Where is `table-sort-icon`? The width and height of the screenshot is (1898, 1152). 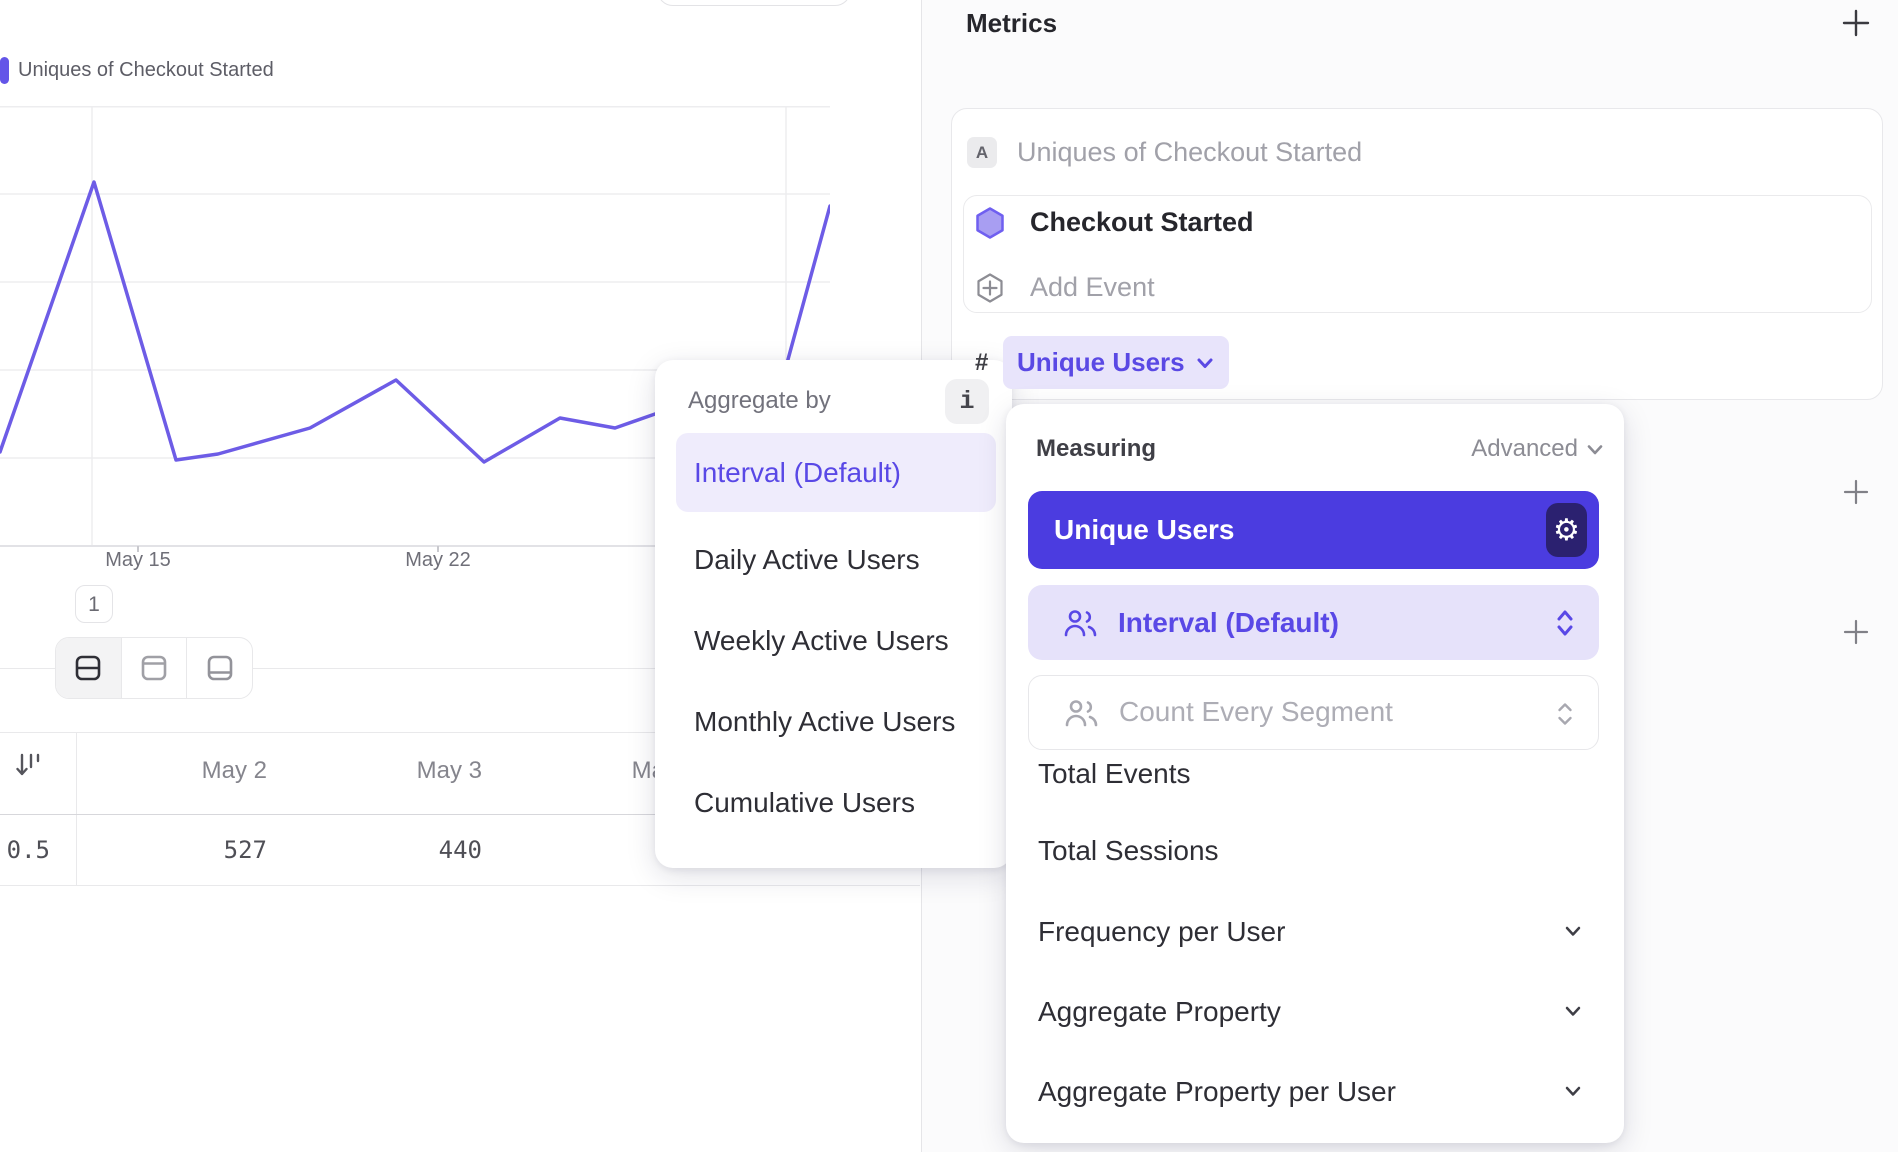
table-sort-icon is located at coordinates (29, 766).